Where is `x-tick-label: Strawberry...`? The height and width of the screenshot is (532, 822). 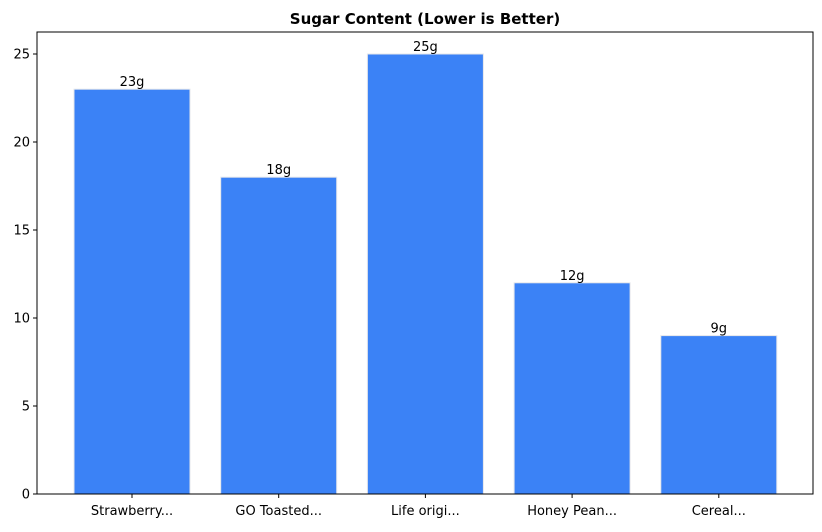 x-tick-label: Strawberry... is located at coordinates (132, 511).